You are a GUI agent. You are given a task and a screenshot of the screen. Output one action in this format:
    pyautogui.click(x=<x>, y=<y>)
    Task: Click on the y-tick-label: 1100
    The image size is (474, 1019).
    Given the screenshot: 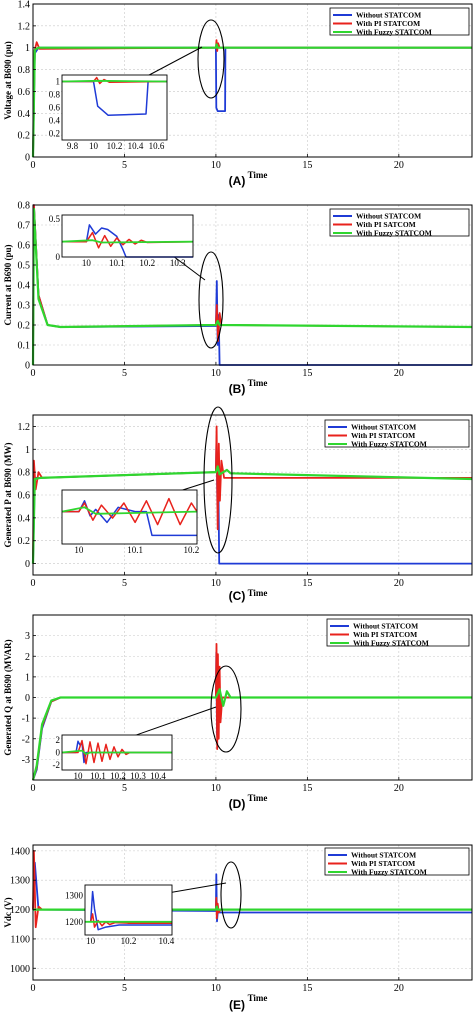 What is the action you would take?
    pyautogui.click(x=20, y=939)
    